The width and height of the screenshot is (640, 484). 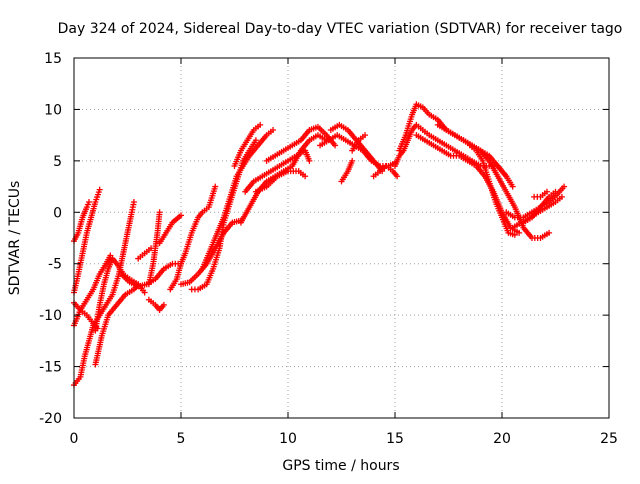 I want to click on y-tick-label: -15, so click(x=50, y=368).